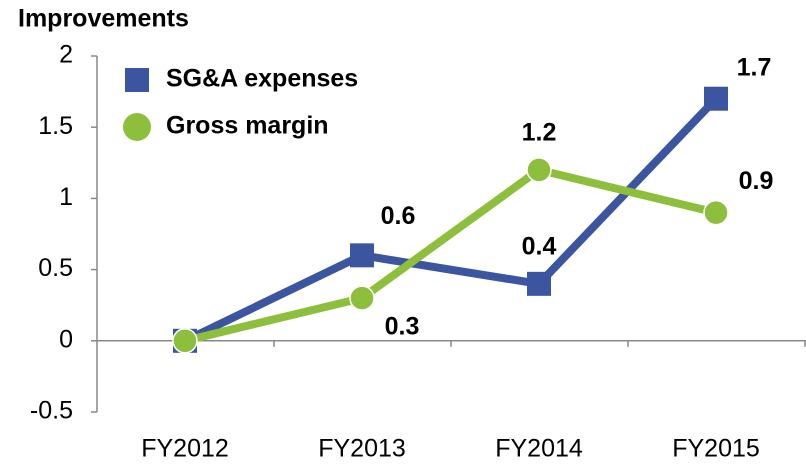  I want to click on data-label: 0.9, so click(756, 181).